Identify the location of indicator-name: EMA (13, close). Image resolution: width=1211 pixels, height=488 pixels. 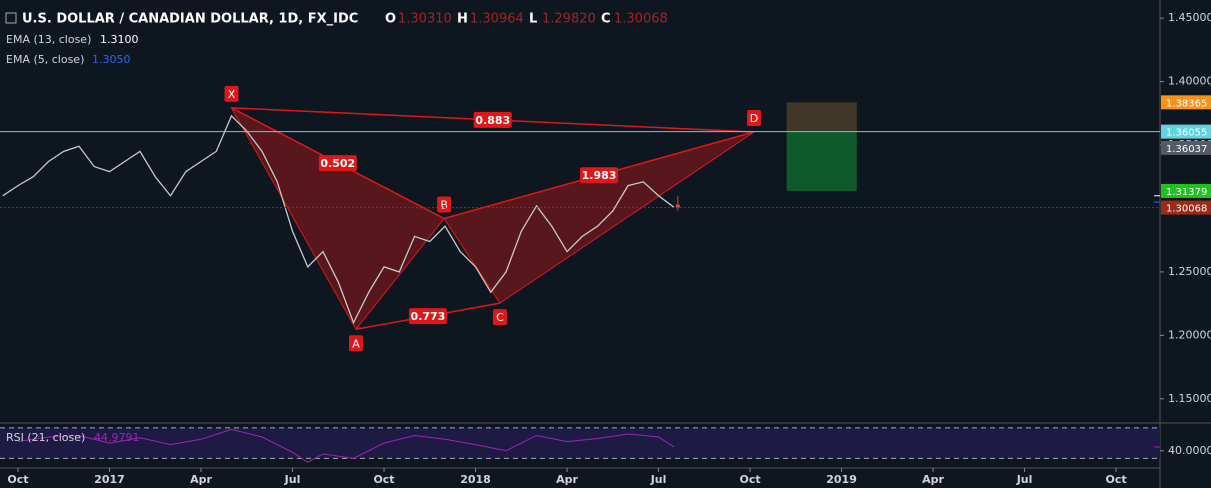
(48, 39).